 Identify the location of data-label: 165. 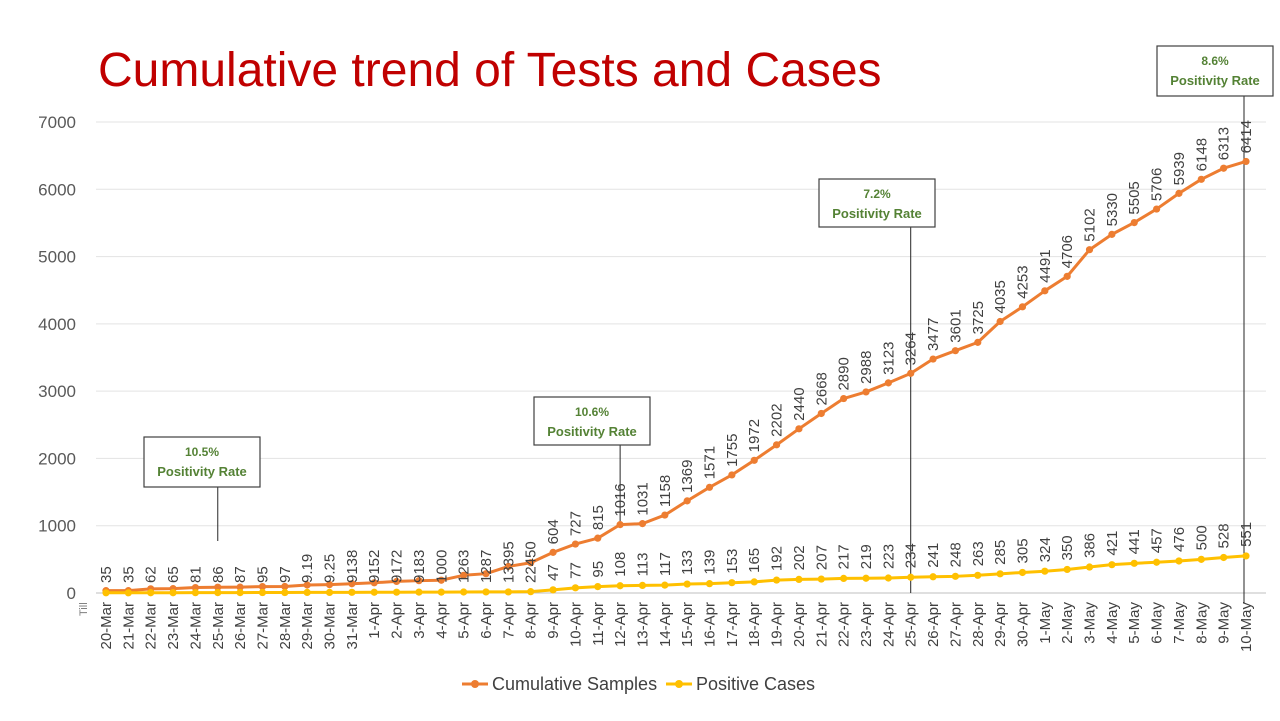
(754, 560).